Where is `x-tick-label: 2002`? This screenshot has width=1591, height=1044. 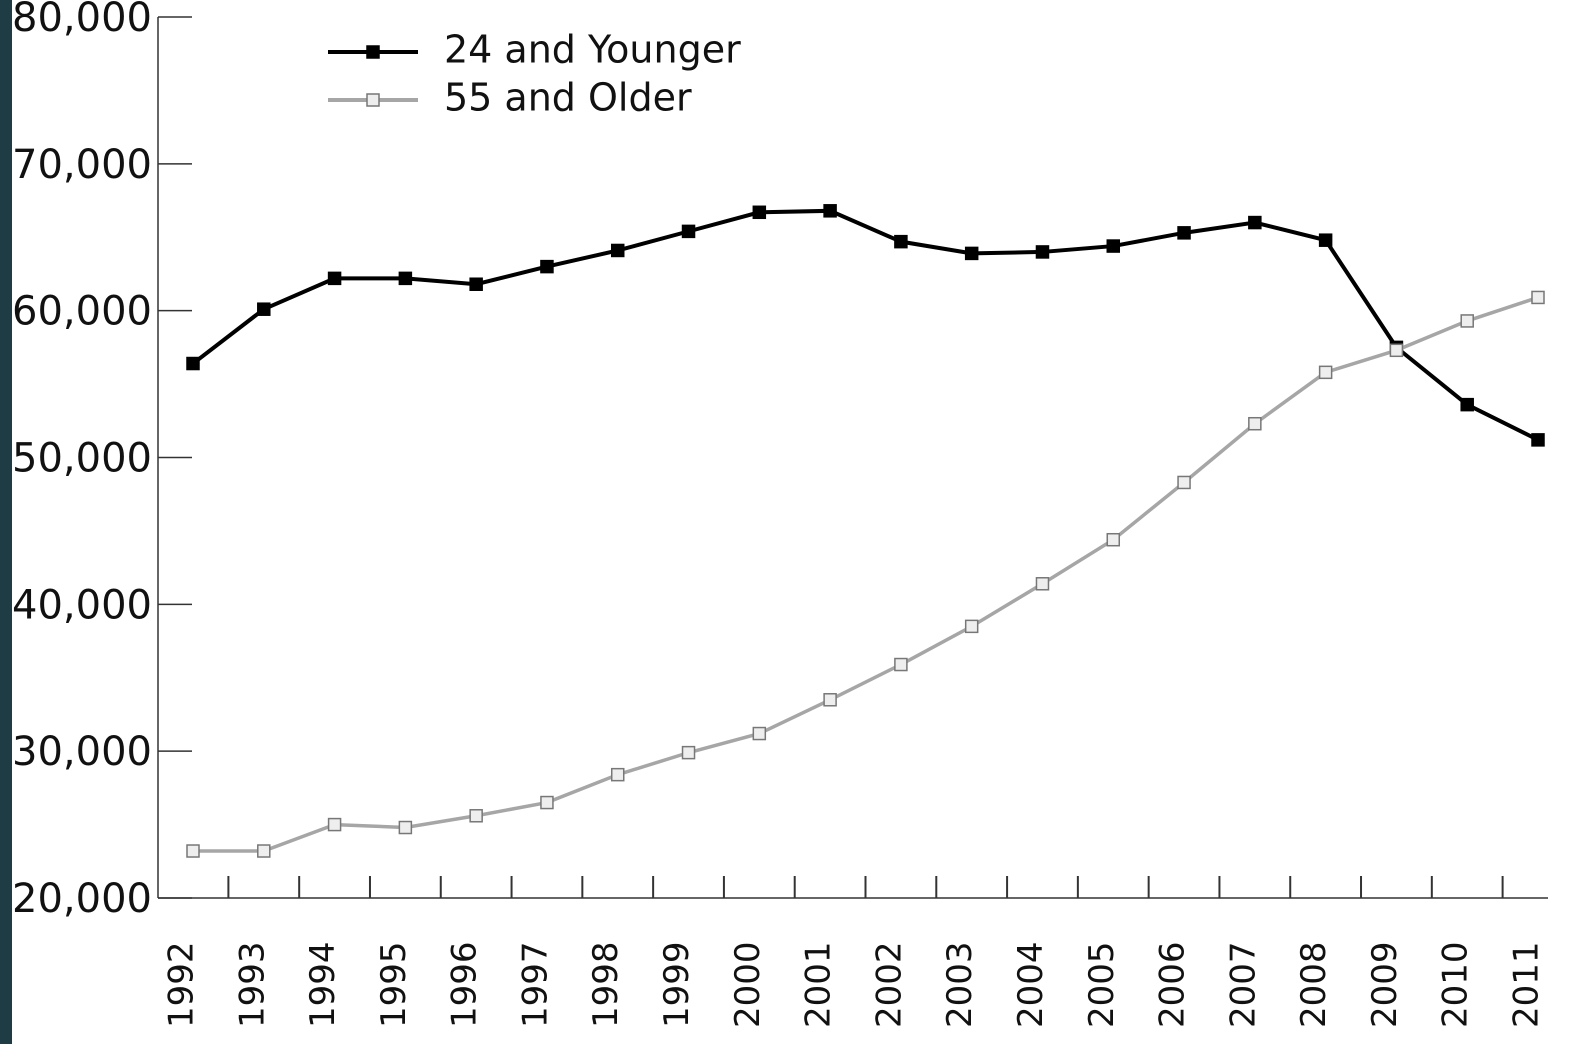 x-tick-label: 2002 is located at coordinates (889, 984).